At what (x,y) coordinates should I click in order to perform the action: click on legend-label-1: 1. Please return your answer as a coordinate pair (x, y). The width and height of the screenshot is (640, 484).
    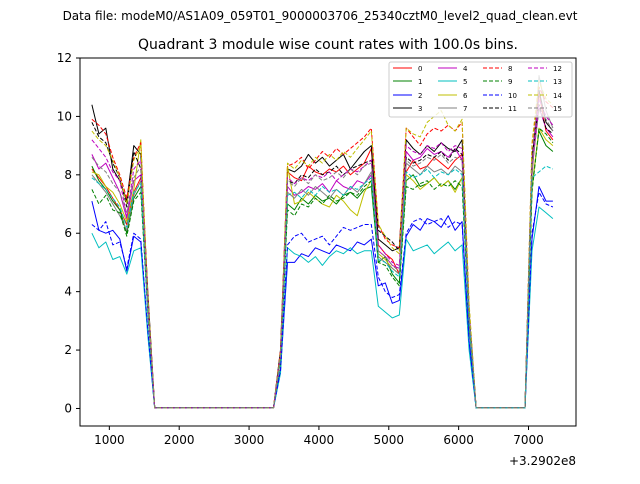
    Looking at the image, I should click on (420, 82).